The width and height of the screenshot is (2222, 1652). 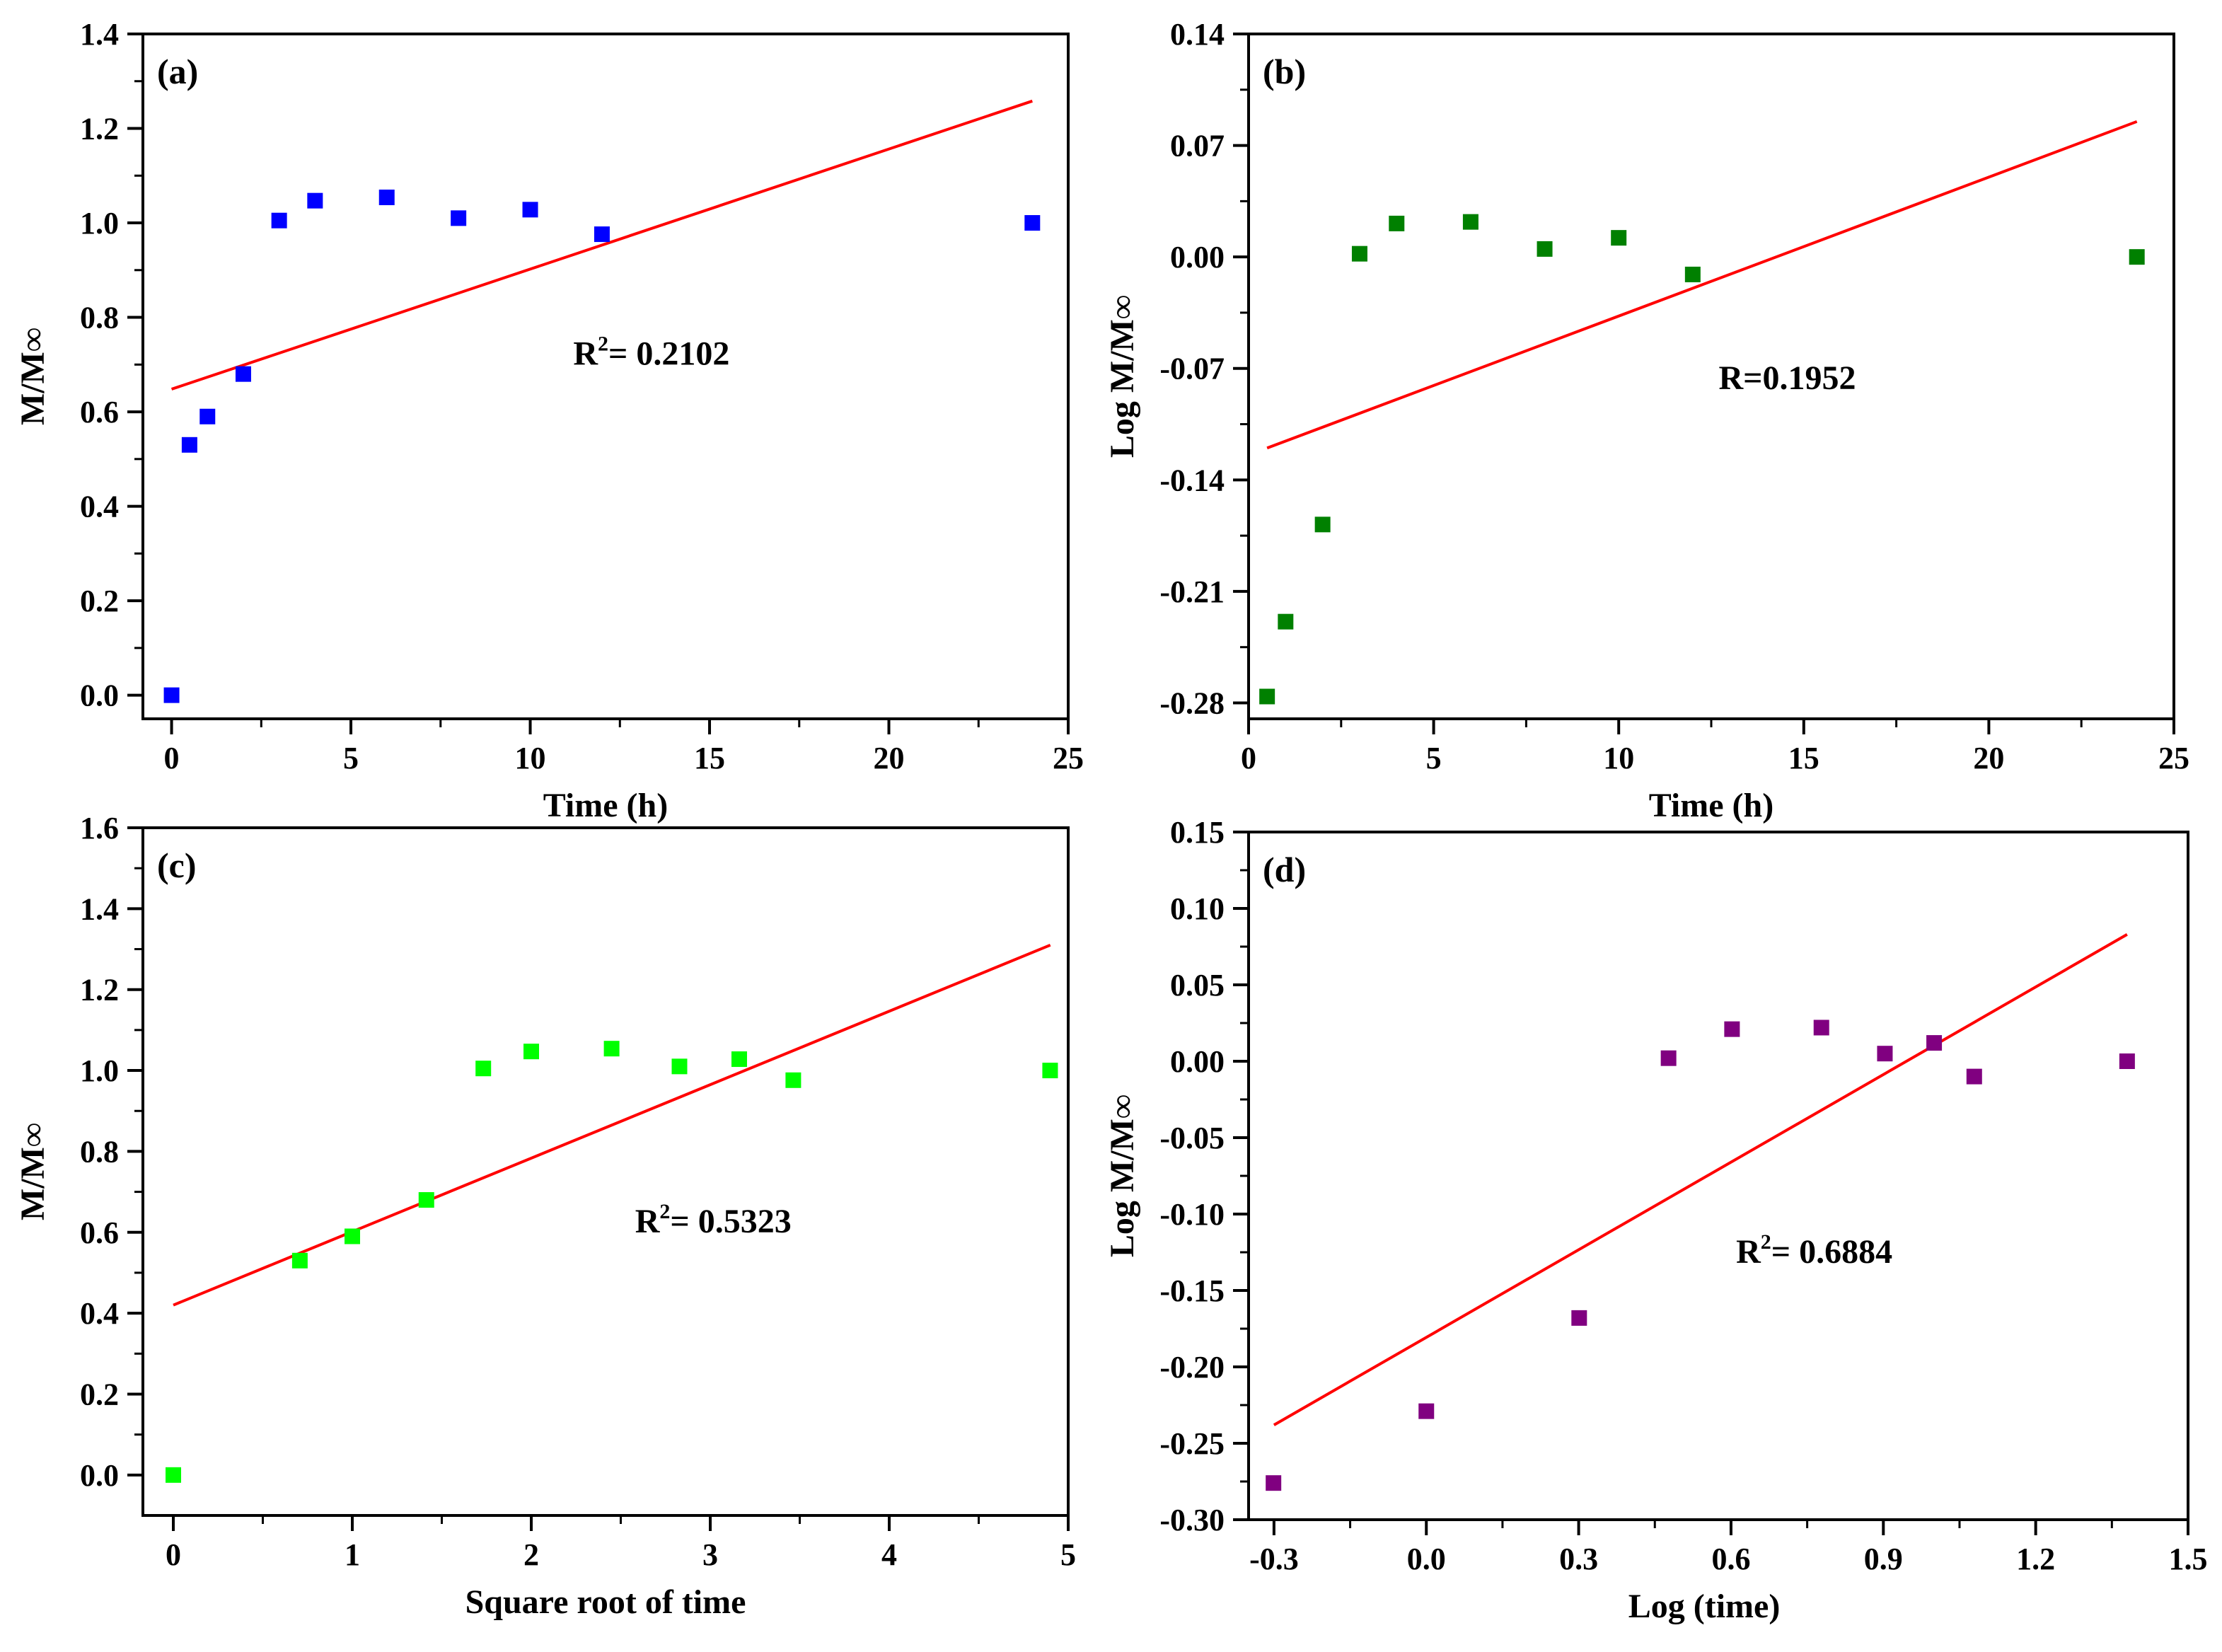 What do you see at coordinates (99, 1070) in the screenshot?
I see `y-tick-label: 1.0` at bounding box center [99, 1070].